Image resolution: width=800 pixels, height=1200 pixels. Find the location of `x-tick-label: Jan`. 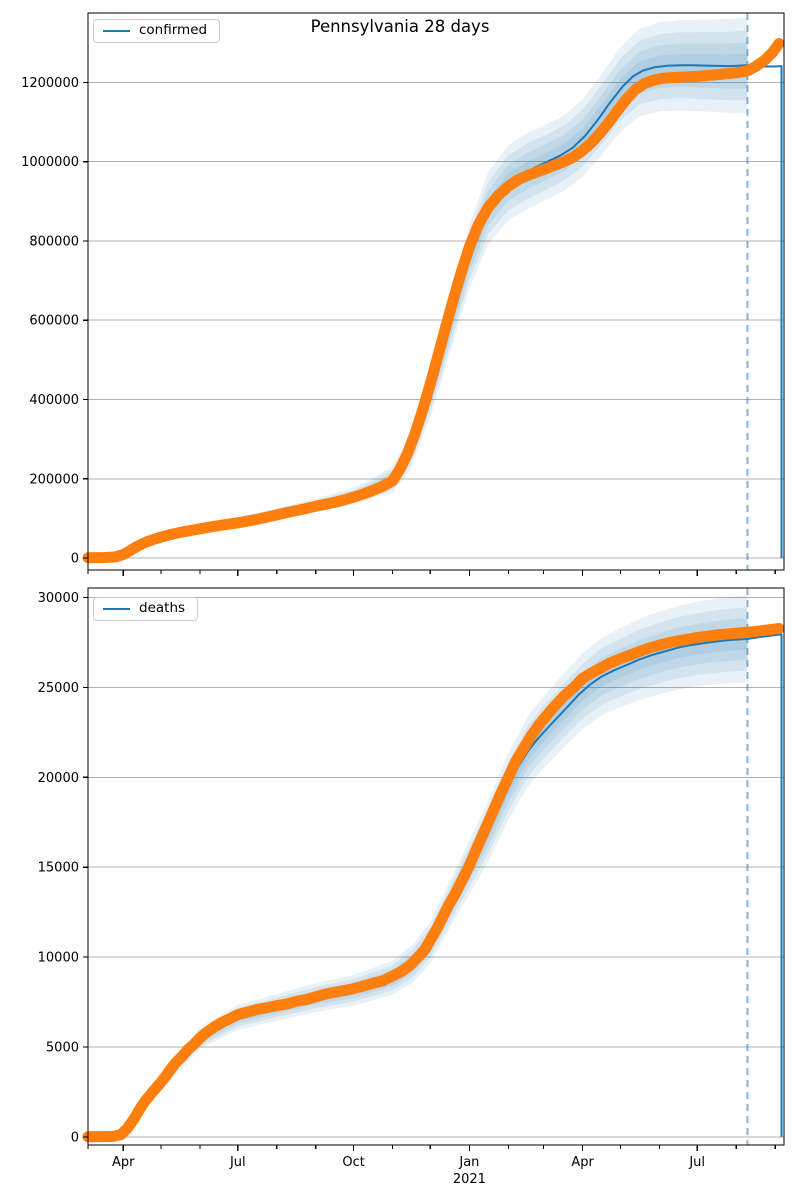

x-tick-label: Jan is located at coordinates (468, 1162).